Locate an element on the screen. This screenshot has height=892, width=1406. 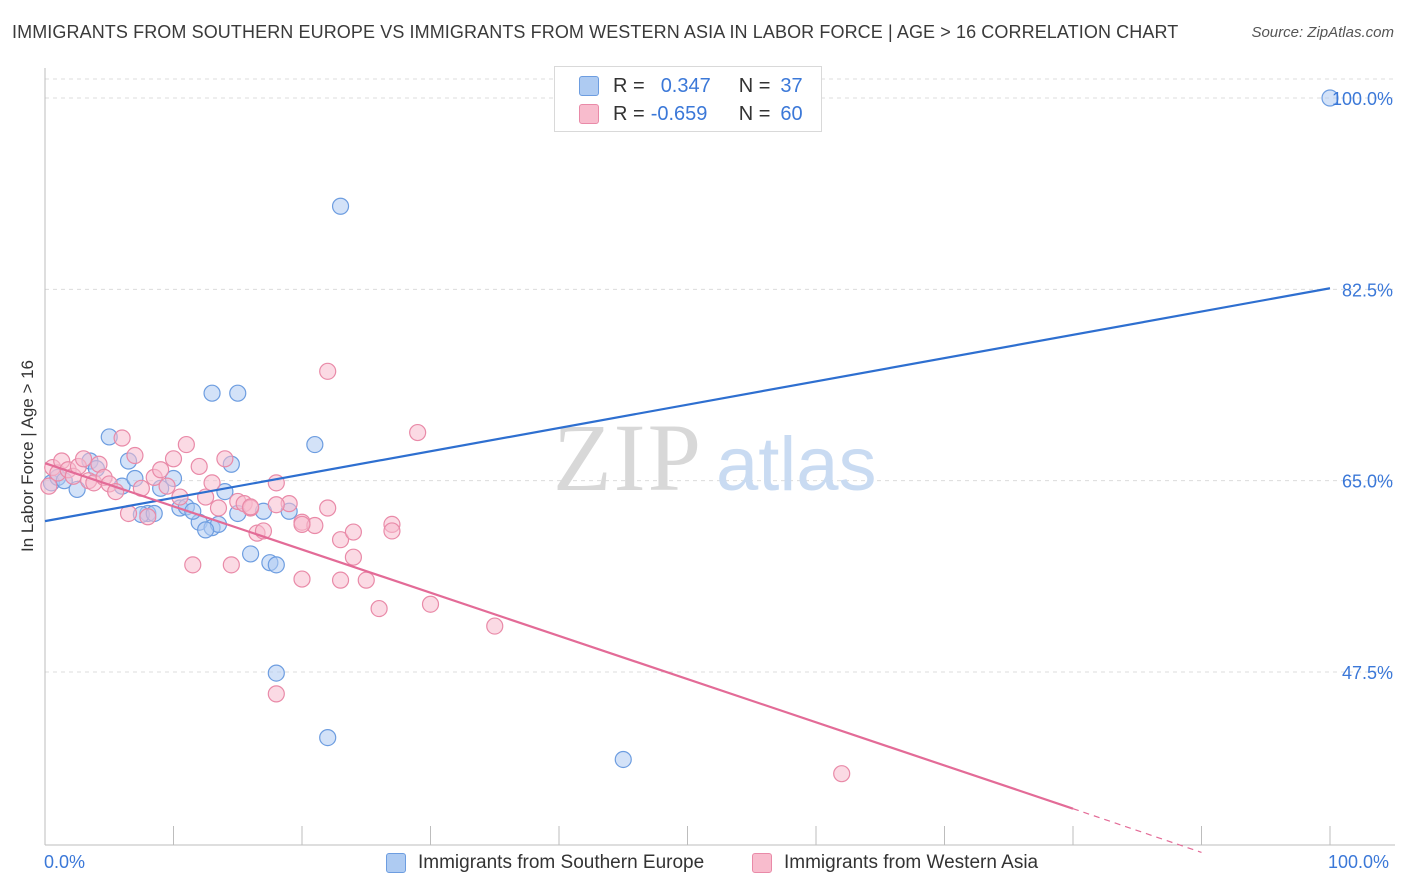
trend-line-western-asia-extension is located at coordinates (1137, 830).